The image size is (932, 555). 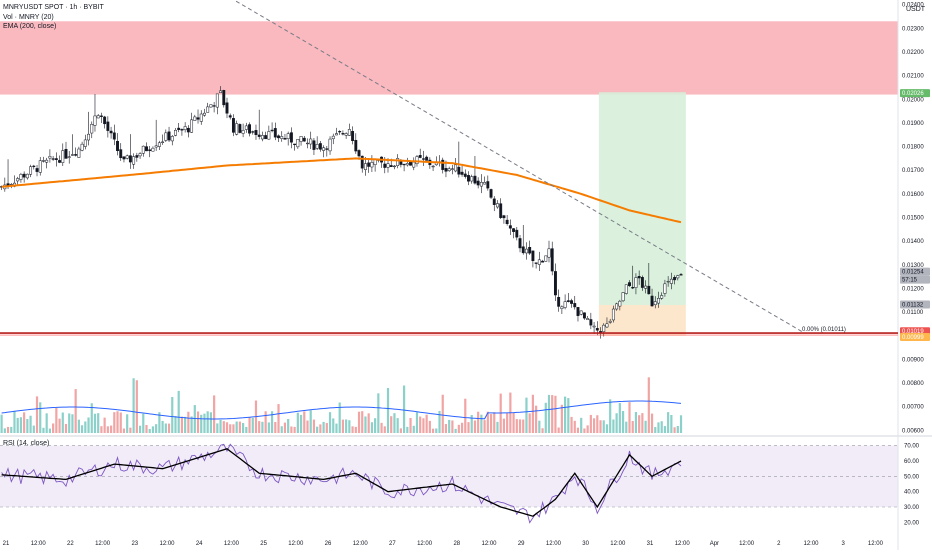 What do you see at coordinates (915, 271) in the screenshot?
I see `price-tag` at bounding box center [915, 271].